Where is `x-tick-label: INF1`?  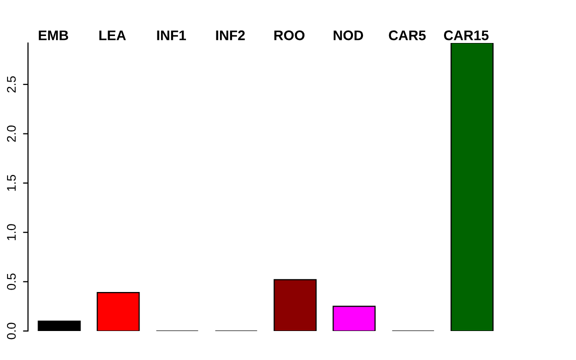
x-tick-label: INF1 is located at coordinates (171, 35).